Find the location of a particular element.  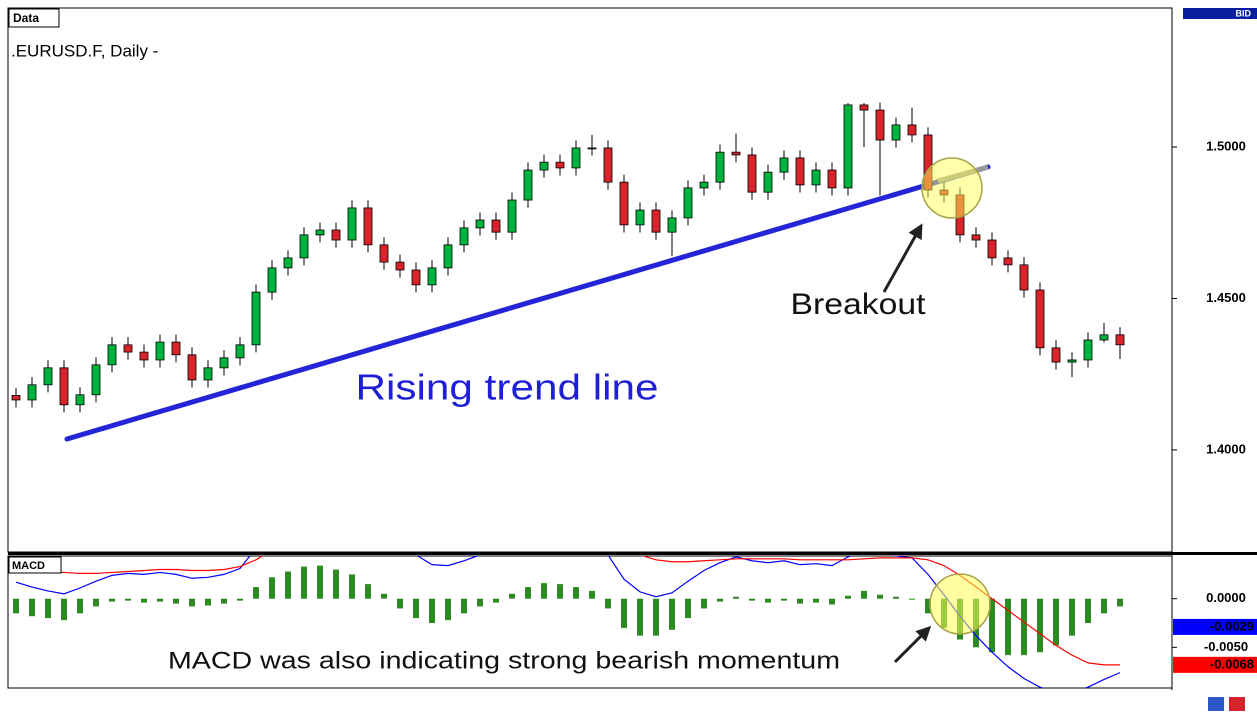

macd-label-box is located at coordinates (35, 565).